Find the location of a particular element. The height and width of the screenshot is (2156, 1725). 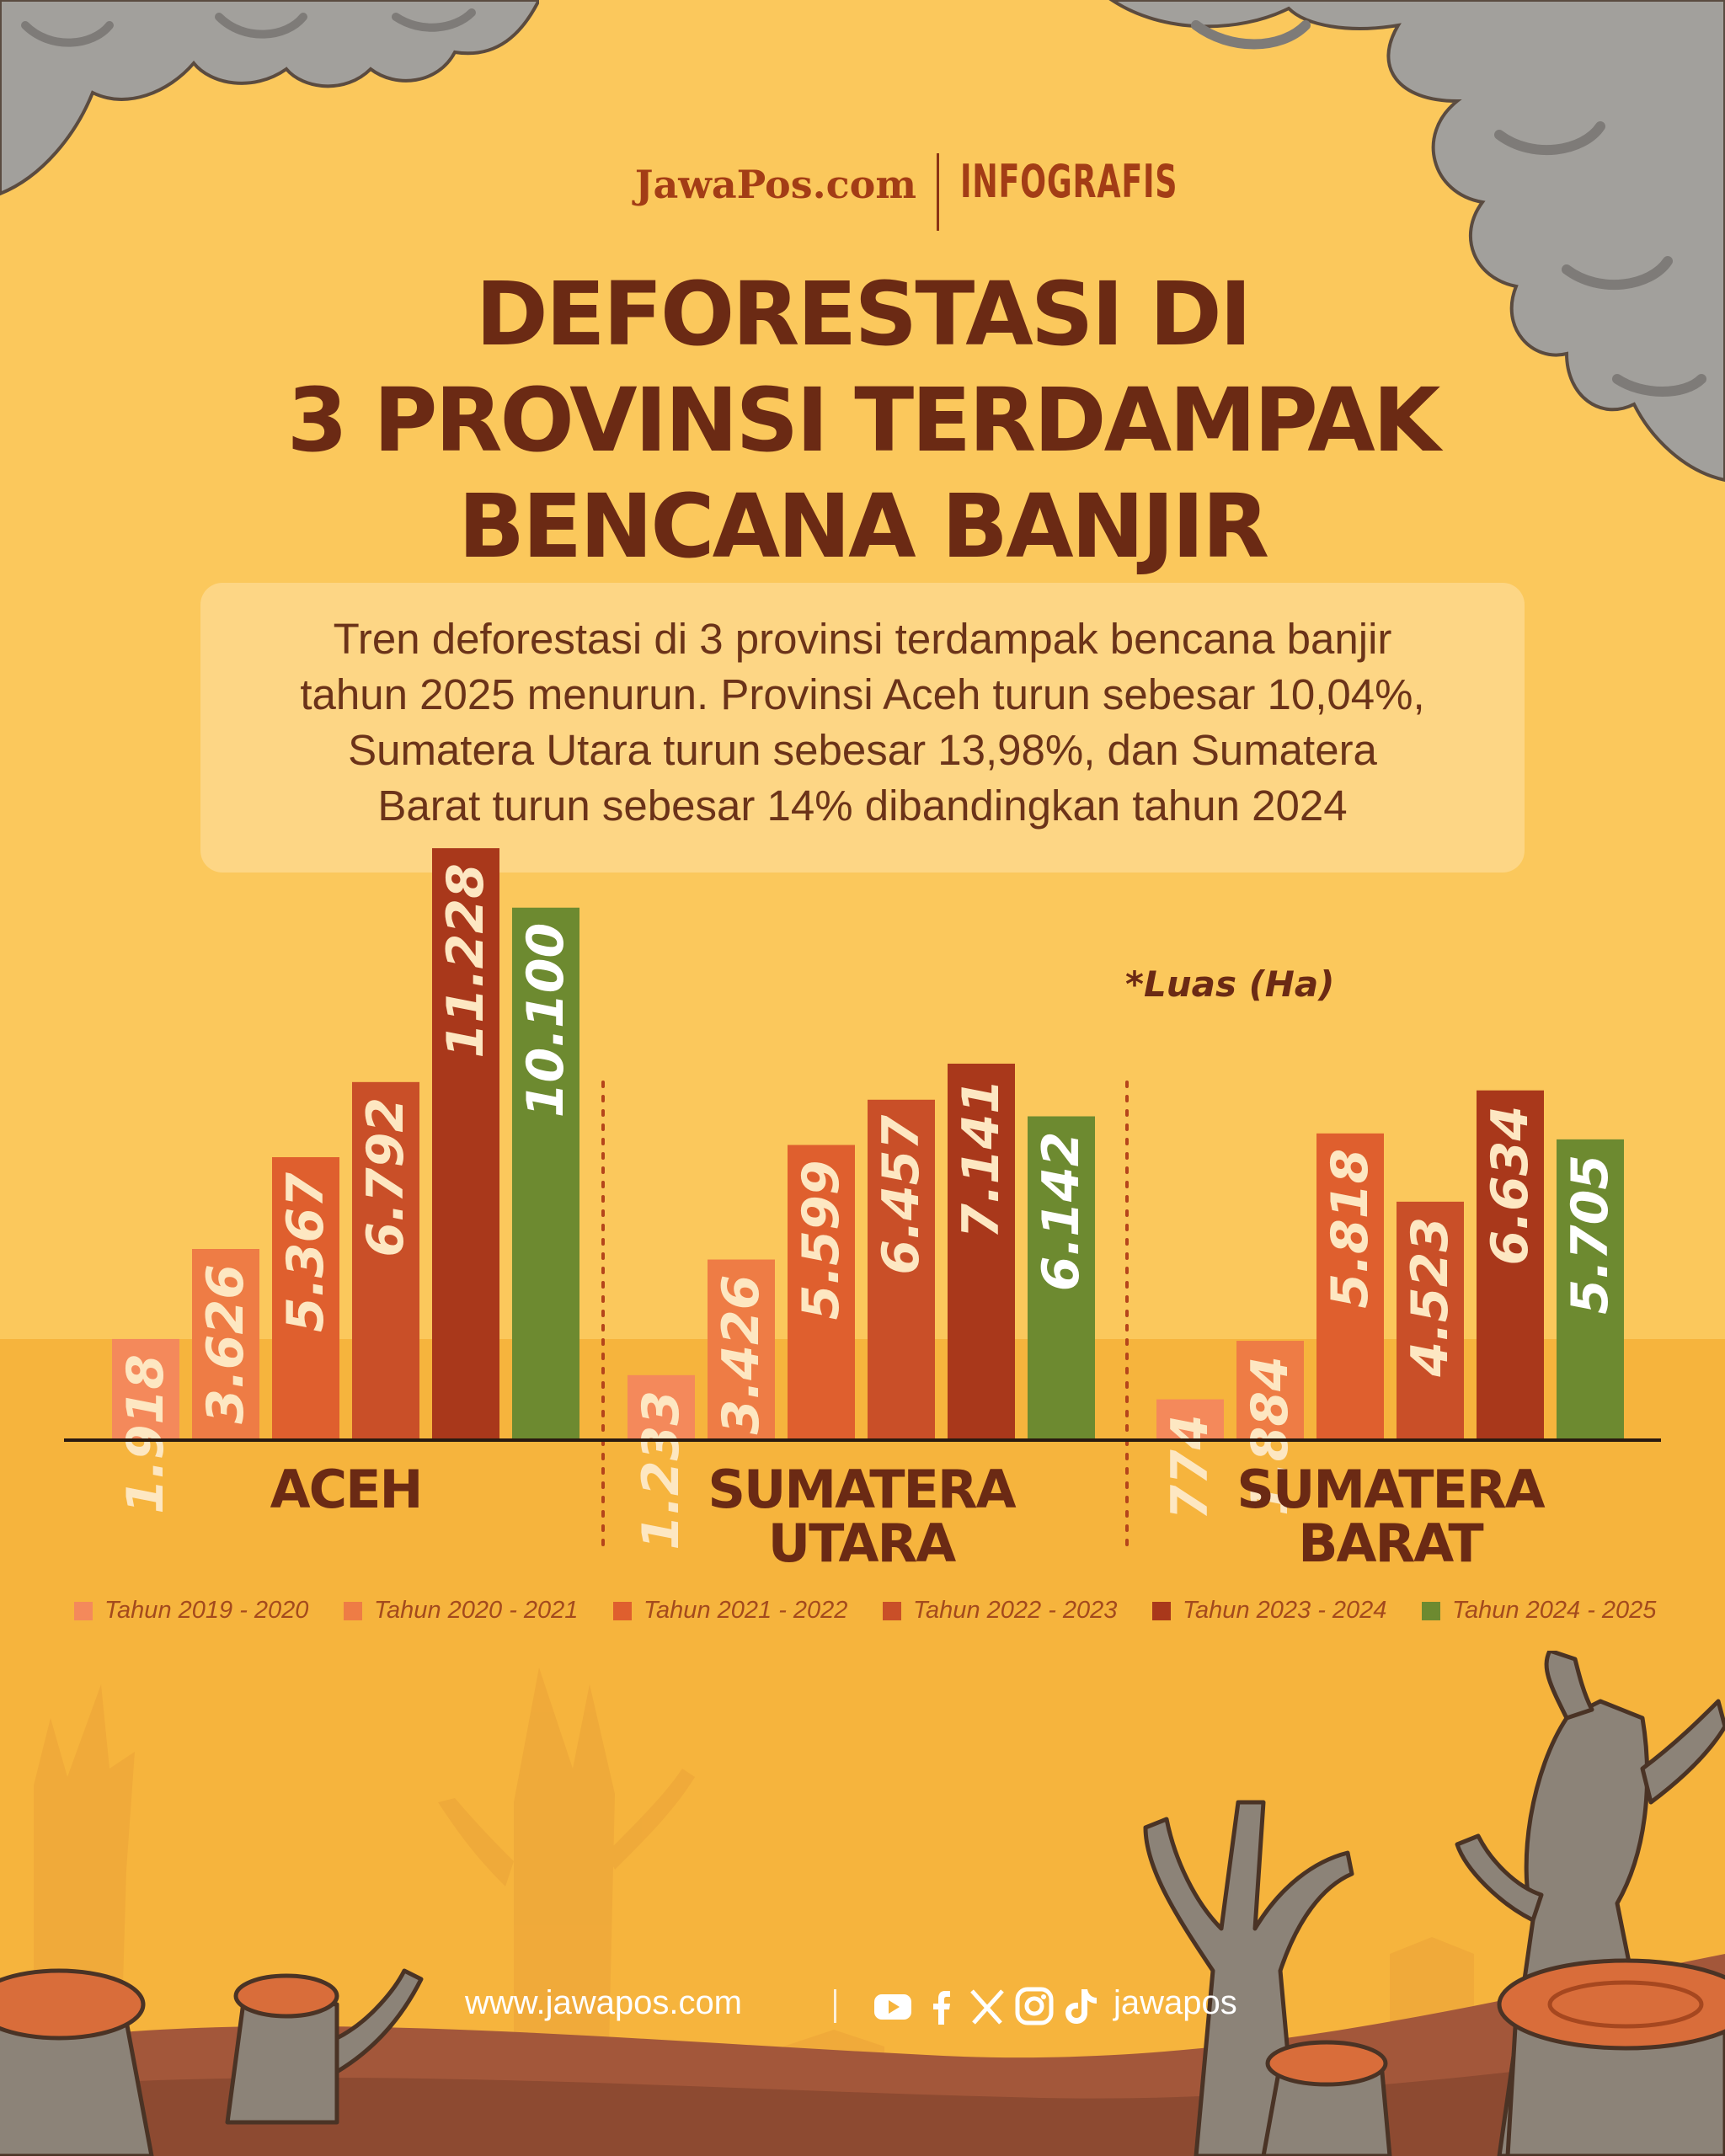

title-line-1: DEFORESTASI DI is located at coordinates (863, 314).